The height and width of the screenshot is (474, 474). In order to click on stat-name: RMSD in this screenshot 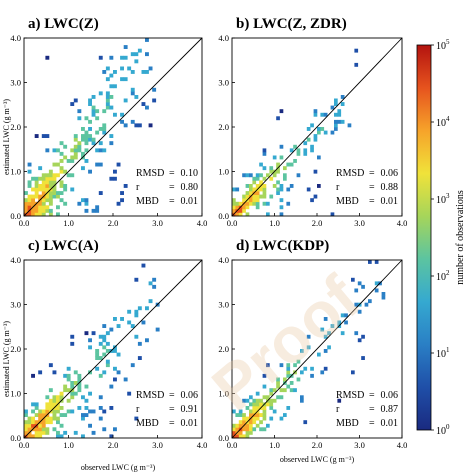, I will do `click(350, 395)`.